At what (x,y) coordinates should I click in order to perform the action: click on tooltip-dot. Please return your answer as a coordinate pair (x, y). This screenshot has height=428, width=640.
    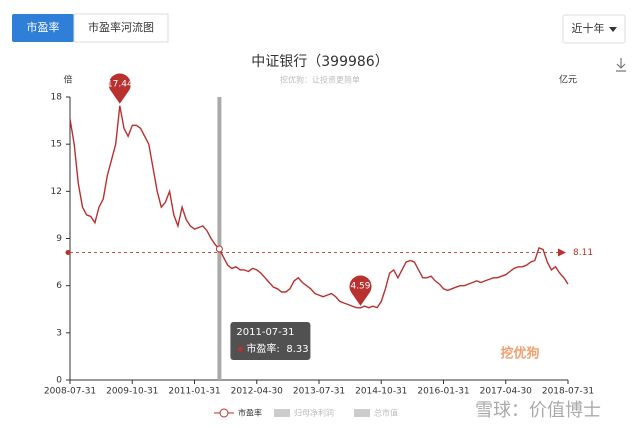
    Looking at the image, I should click on (240, 349).